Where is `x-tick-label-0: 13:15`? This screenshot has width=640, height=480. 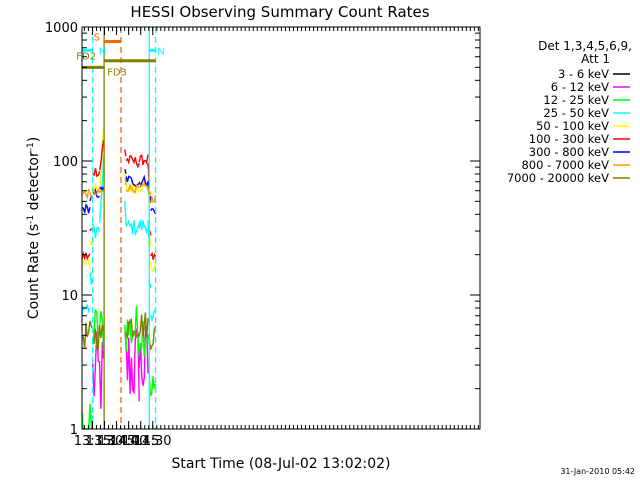
x-tick-label-0: 13:15 is located at coordinates (92, 441).